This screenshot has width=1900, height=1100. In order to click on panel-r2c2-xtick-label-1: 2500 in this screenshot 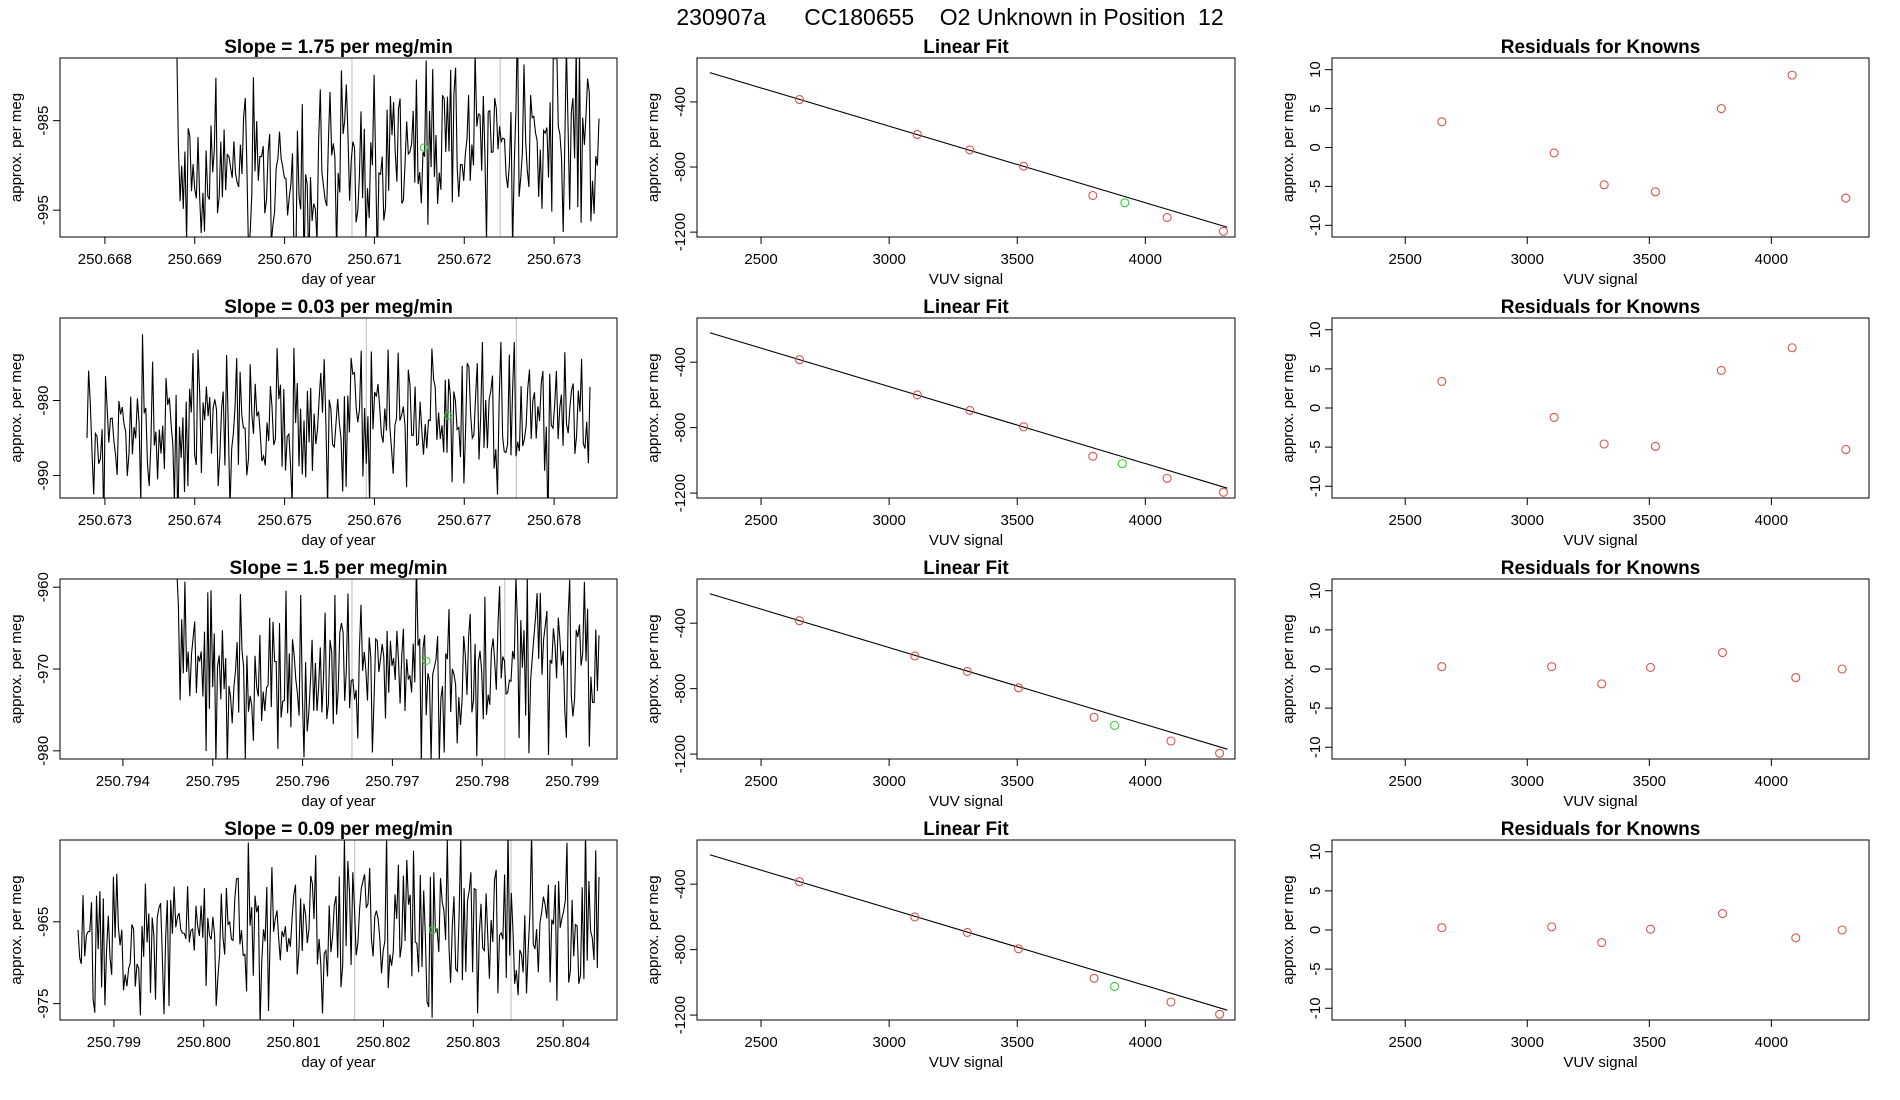, I will do `click(760, 520)`.